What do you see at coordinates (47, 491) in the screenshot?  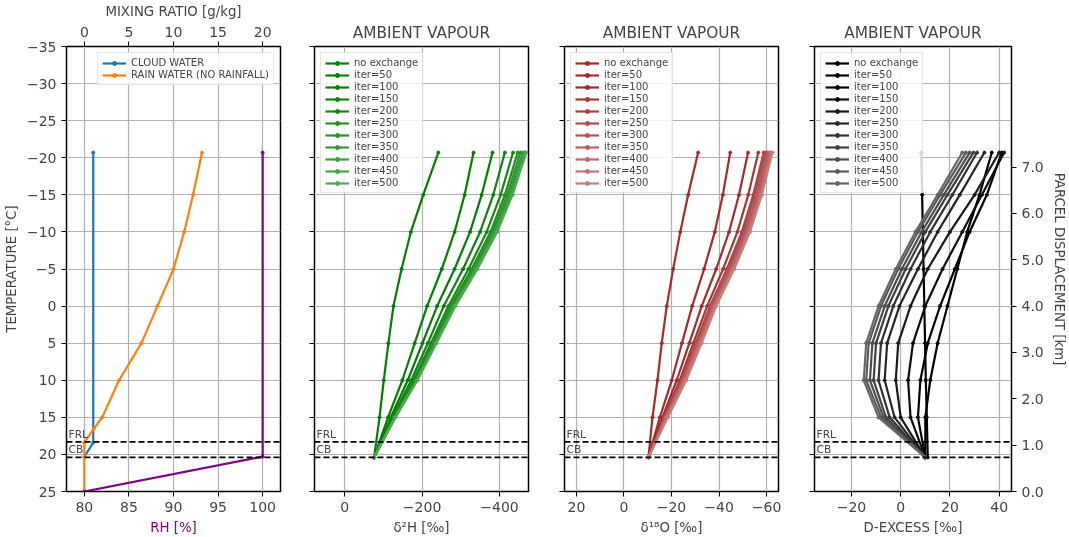 I see `y-tick-label: 25` at bounding box center [47, 491].